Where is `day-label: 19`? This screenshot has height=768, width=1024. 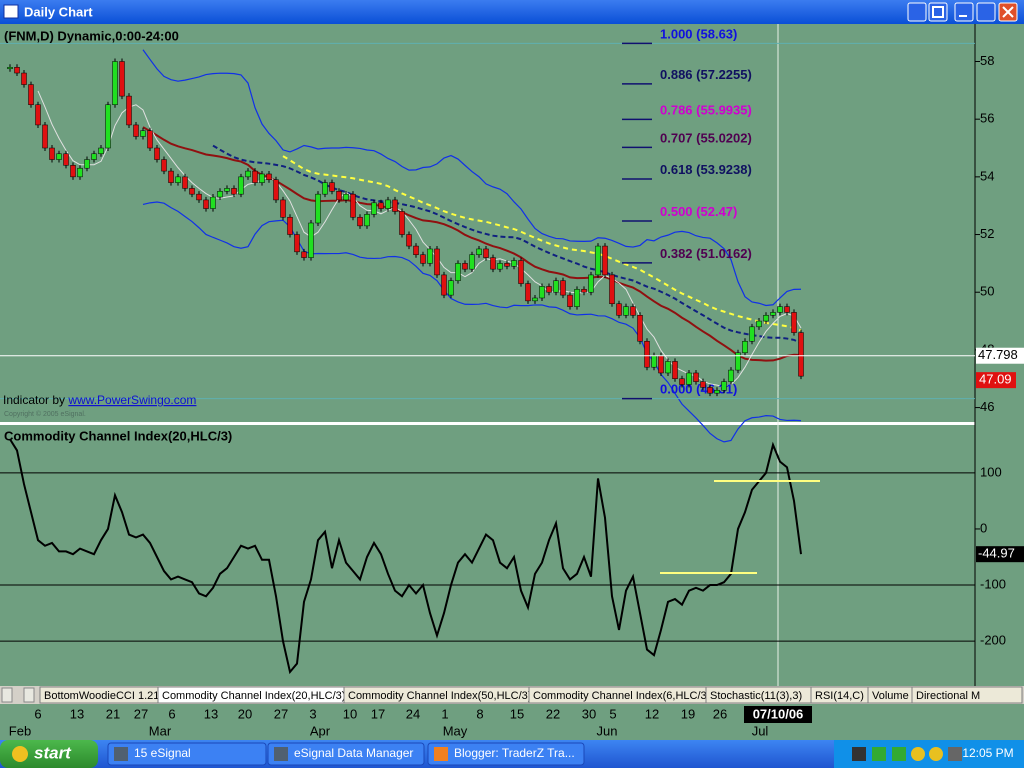
day-label: 19 is located at coordinates (688, 713).